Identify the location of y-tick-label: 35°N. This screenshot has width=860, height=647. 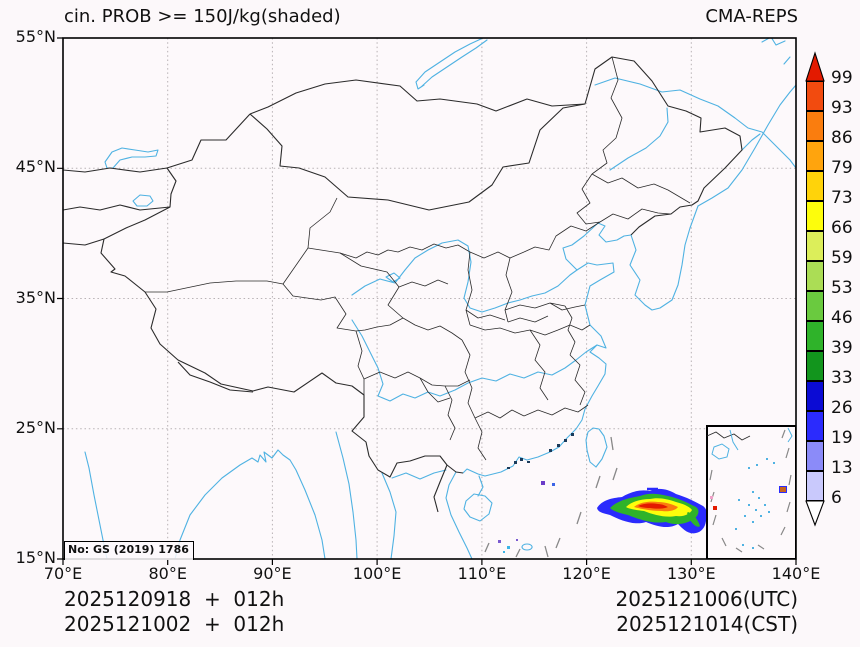
(35, 297).